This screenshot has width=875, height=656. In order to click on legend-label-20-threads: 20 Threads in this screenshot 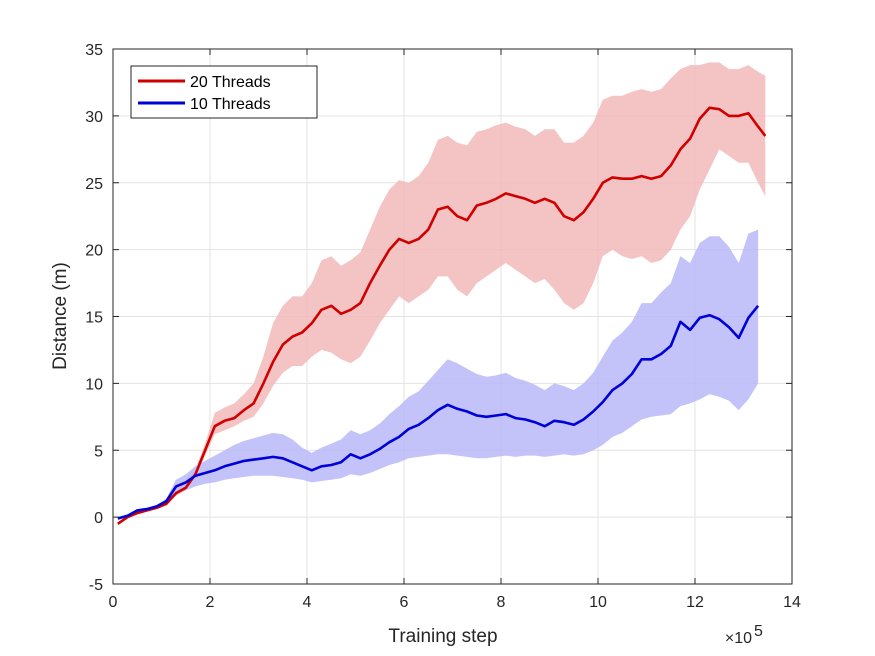, I will do `click(230, 82)`.